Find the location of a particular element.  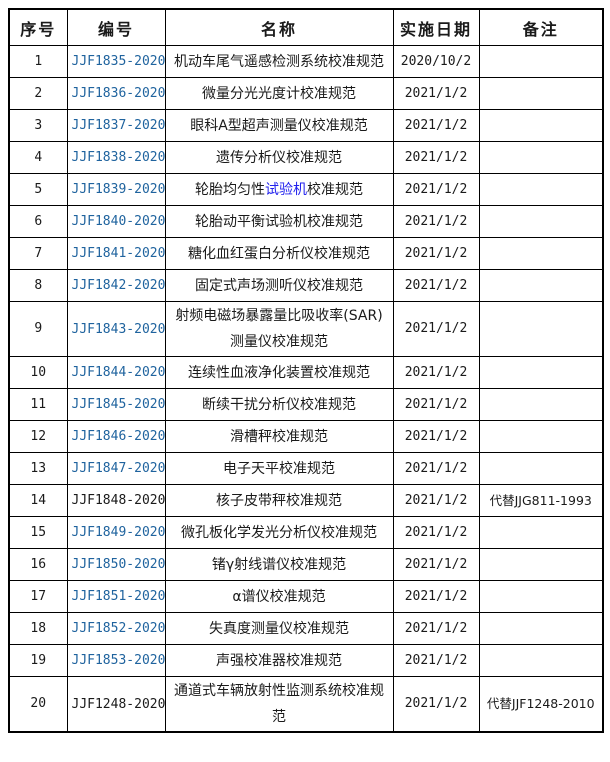

code-link: JJF1850-2020 is located at coordinates (118, 564).